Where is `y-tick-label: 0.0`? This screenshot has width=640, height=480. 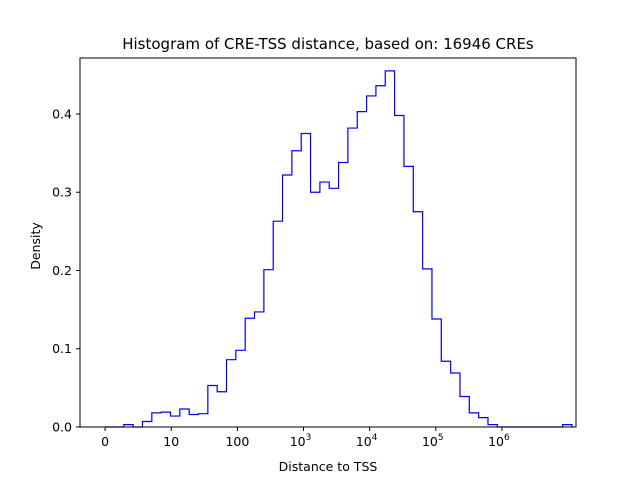
y-tick-label: 0.0 is located at coordinates (62, 427).